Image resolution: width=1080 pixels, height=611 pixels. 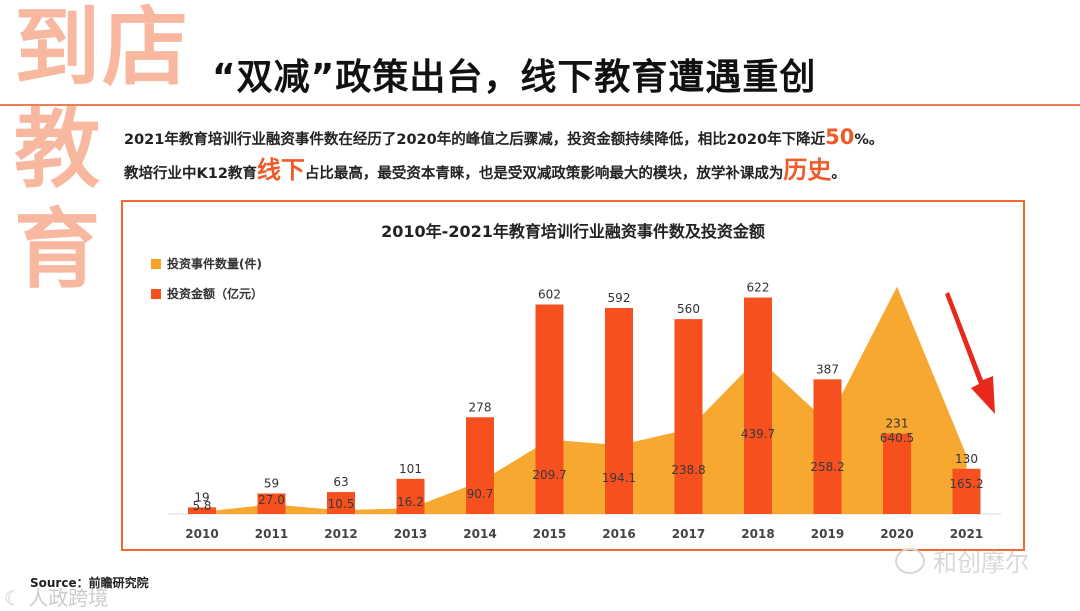 I want to click on bar-label-2015: 602, so click(x=549, y=295).